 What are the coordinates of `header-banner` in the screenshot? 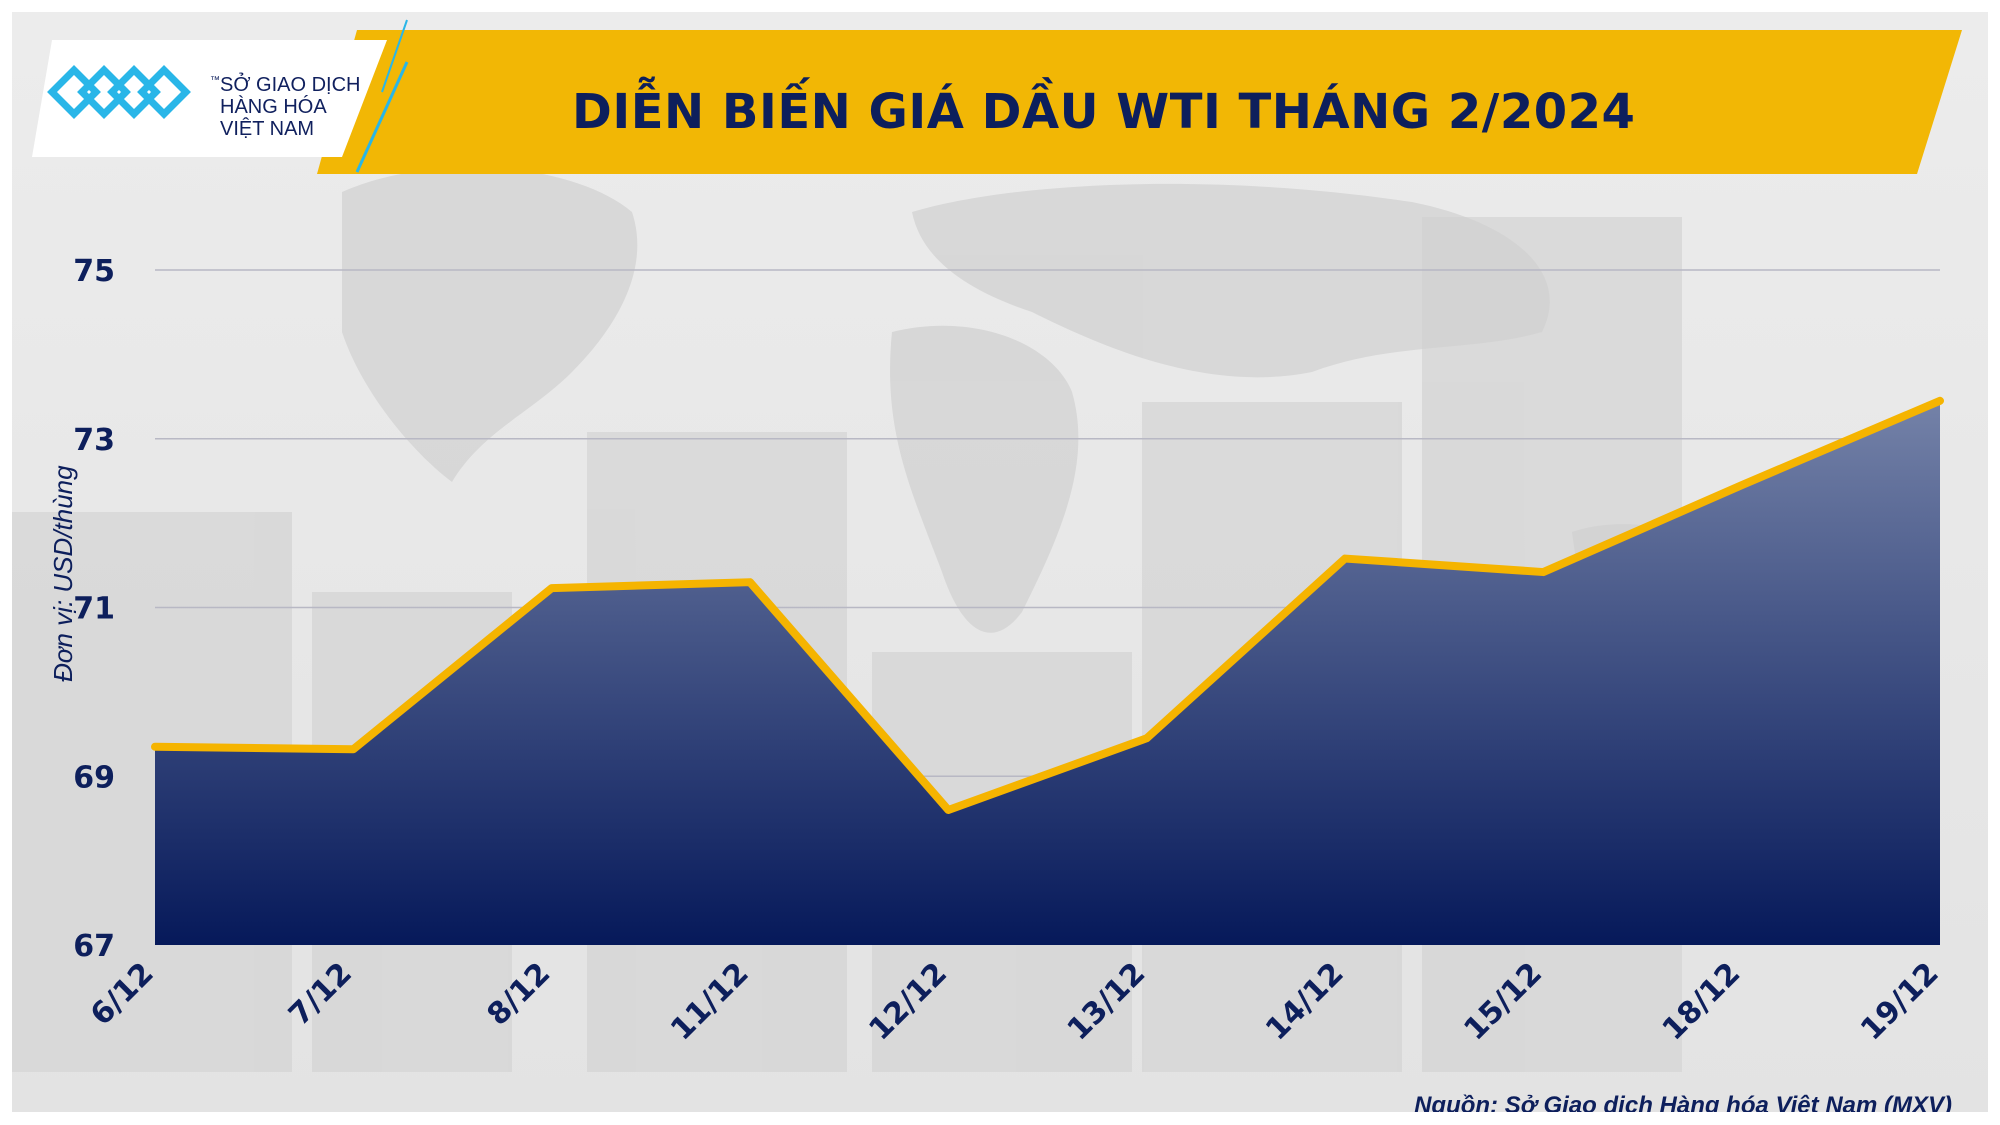 It's located at (997, 96).